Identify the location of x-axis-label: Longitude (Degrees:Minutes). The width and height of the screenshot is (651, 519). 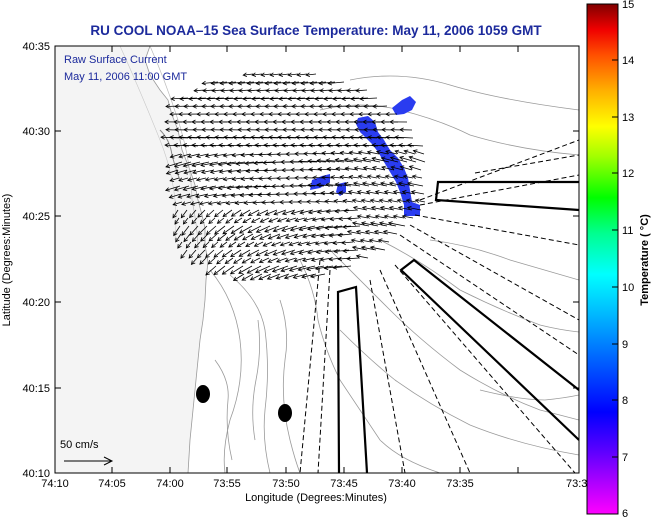
(316, 498).